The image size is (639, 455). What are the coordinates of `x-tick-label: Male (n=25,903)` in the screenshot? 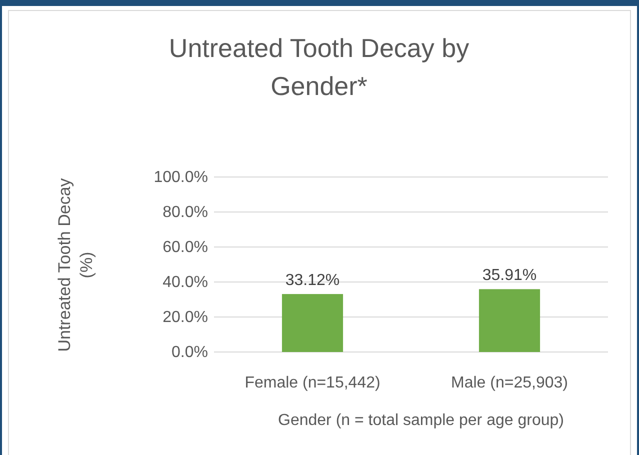 It's located at (509, 383).